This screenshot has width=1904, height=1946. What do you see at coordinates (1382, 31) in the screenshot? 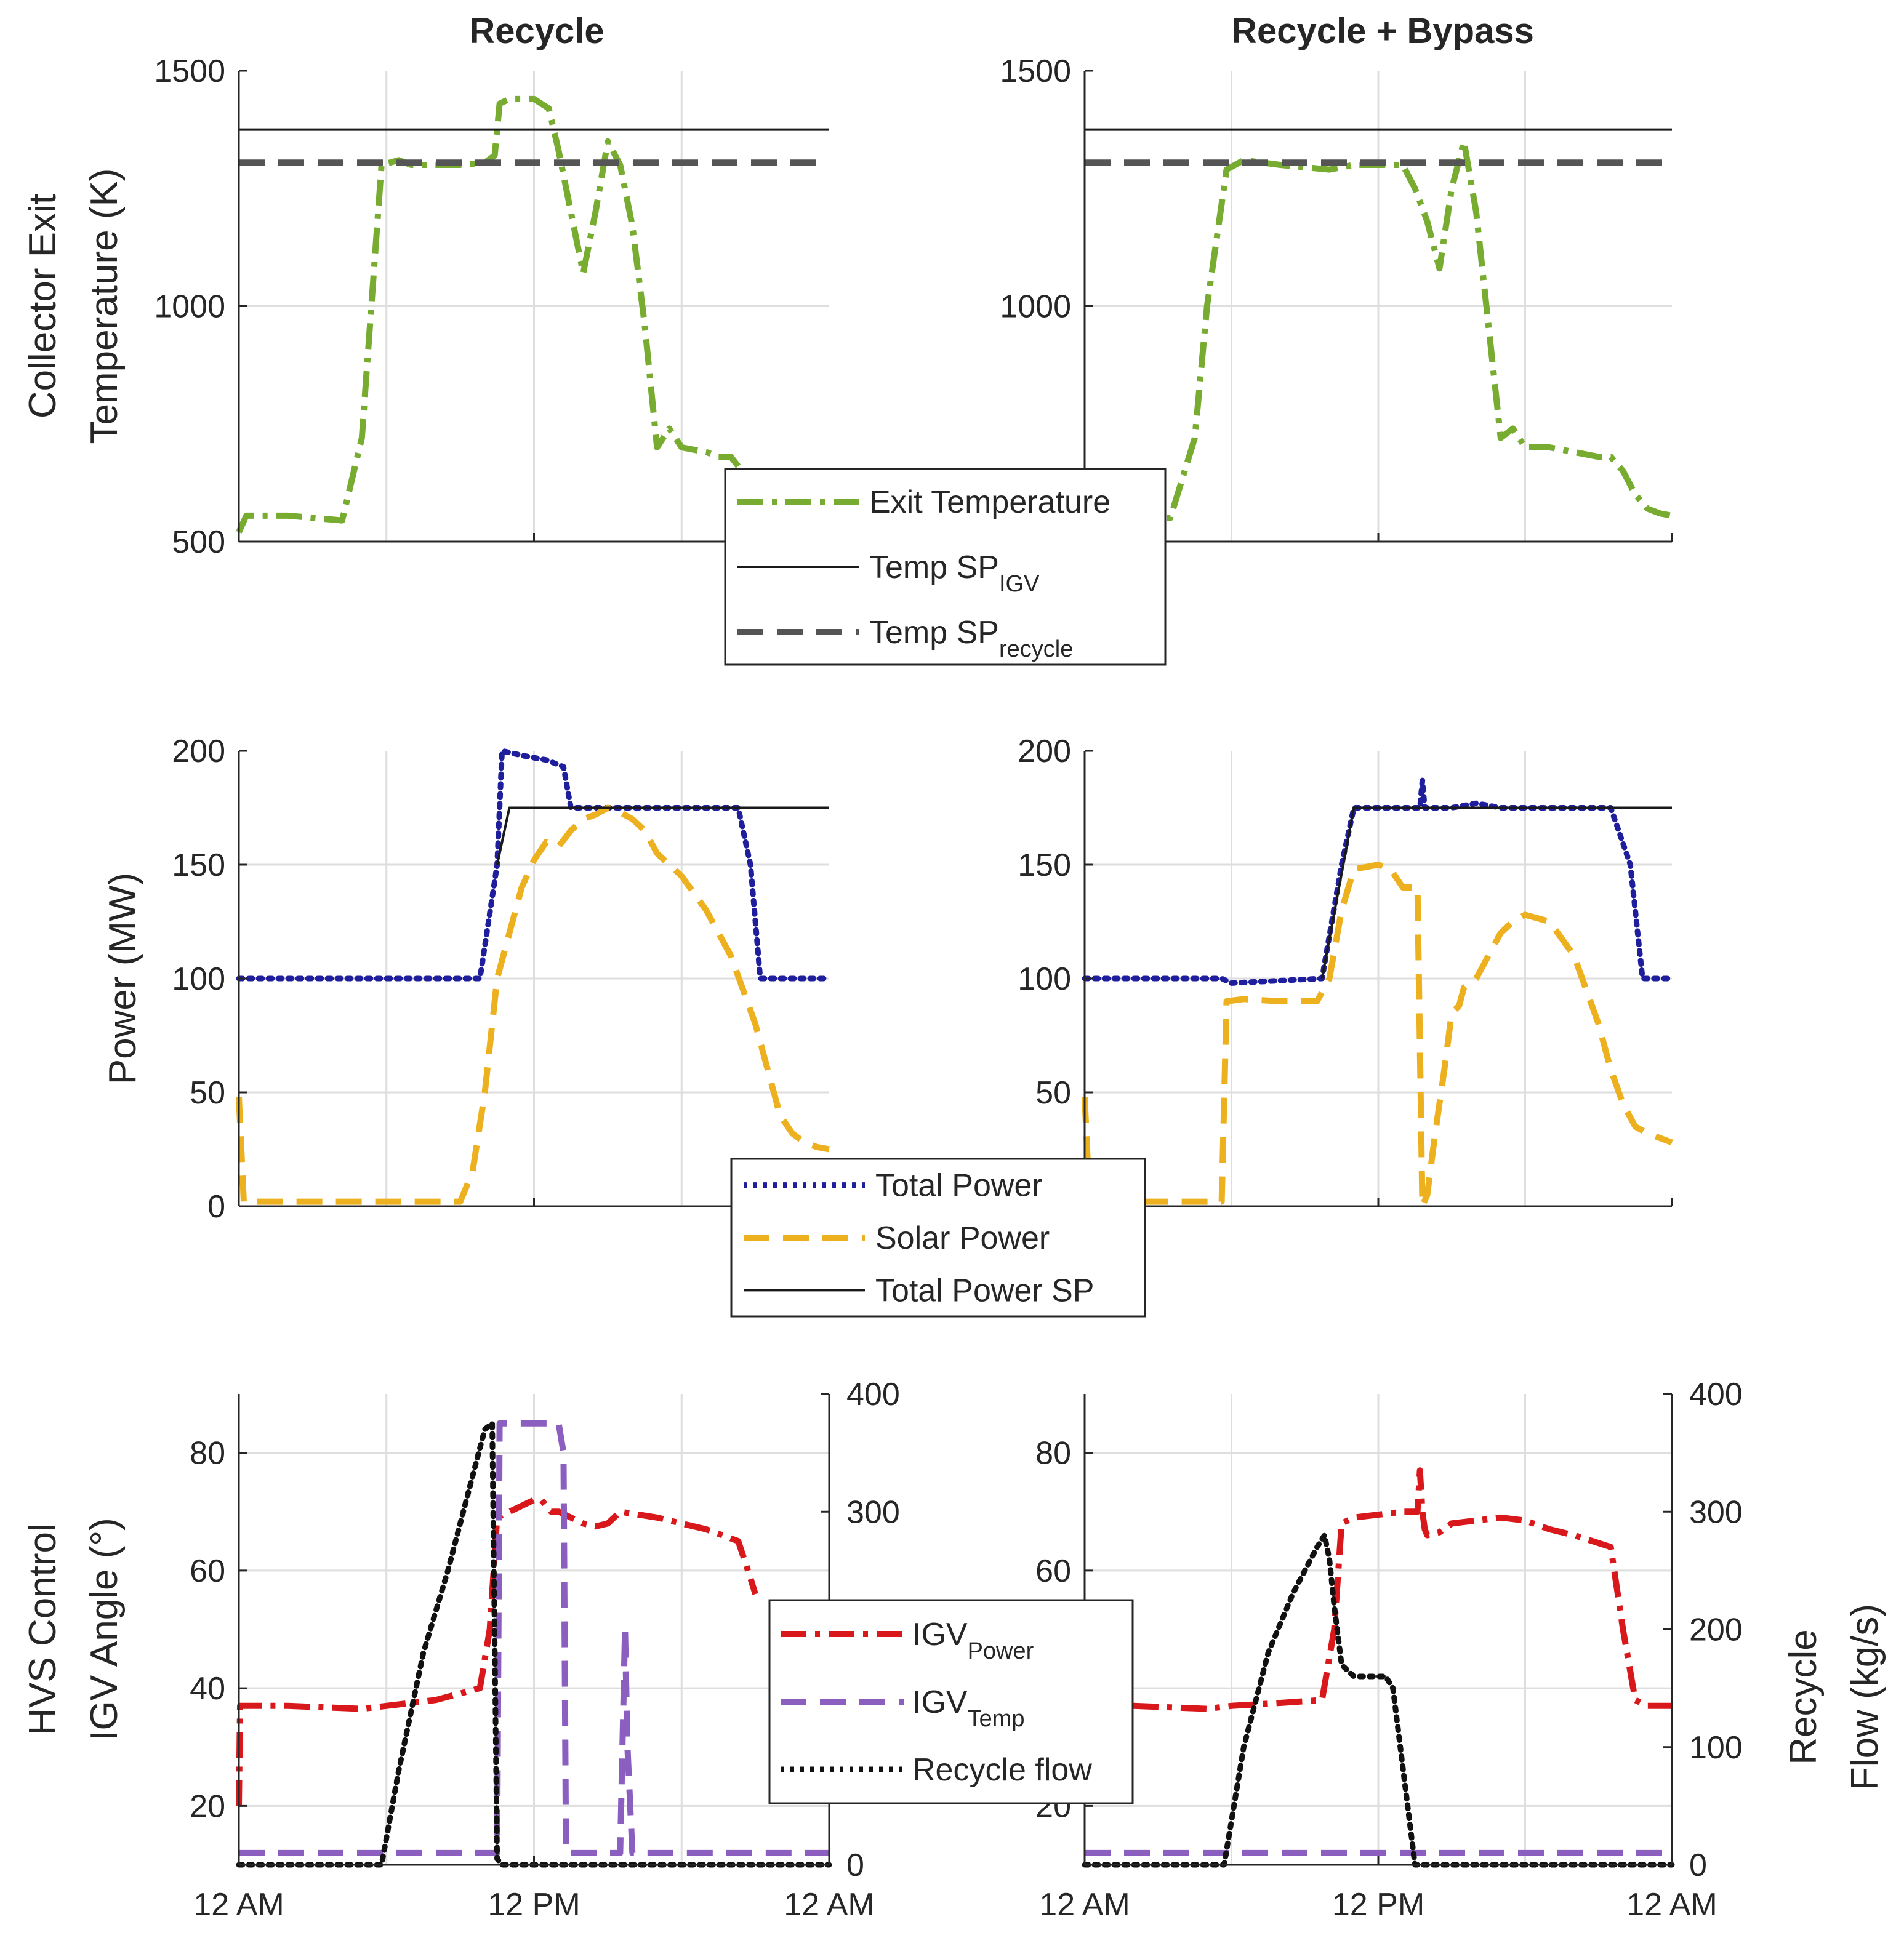
I see `column-title-recycle-bypass: Recycle + Bypass` at bounding box center [1382, 31].